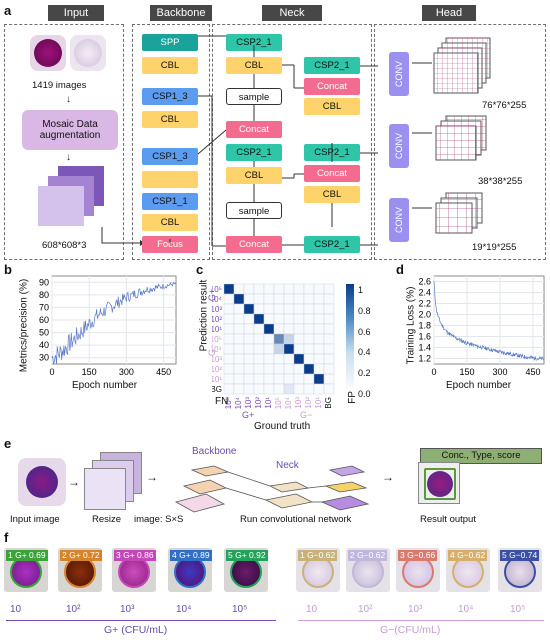  I want to click on f-gn-badge: 3 G−0.66, so click(418, 555).